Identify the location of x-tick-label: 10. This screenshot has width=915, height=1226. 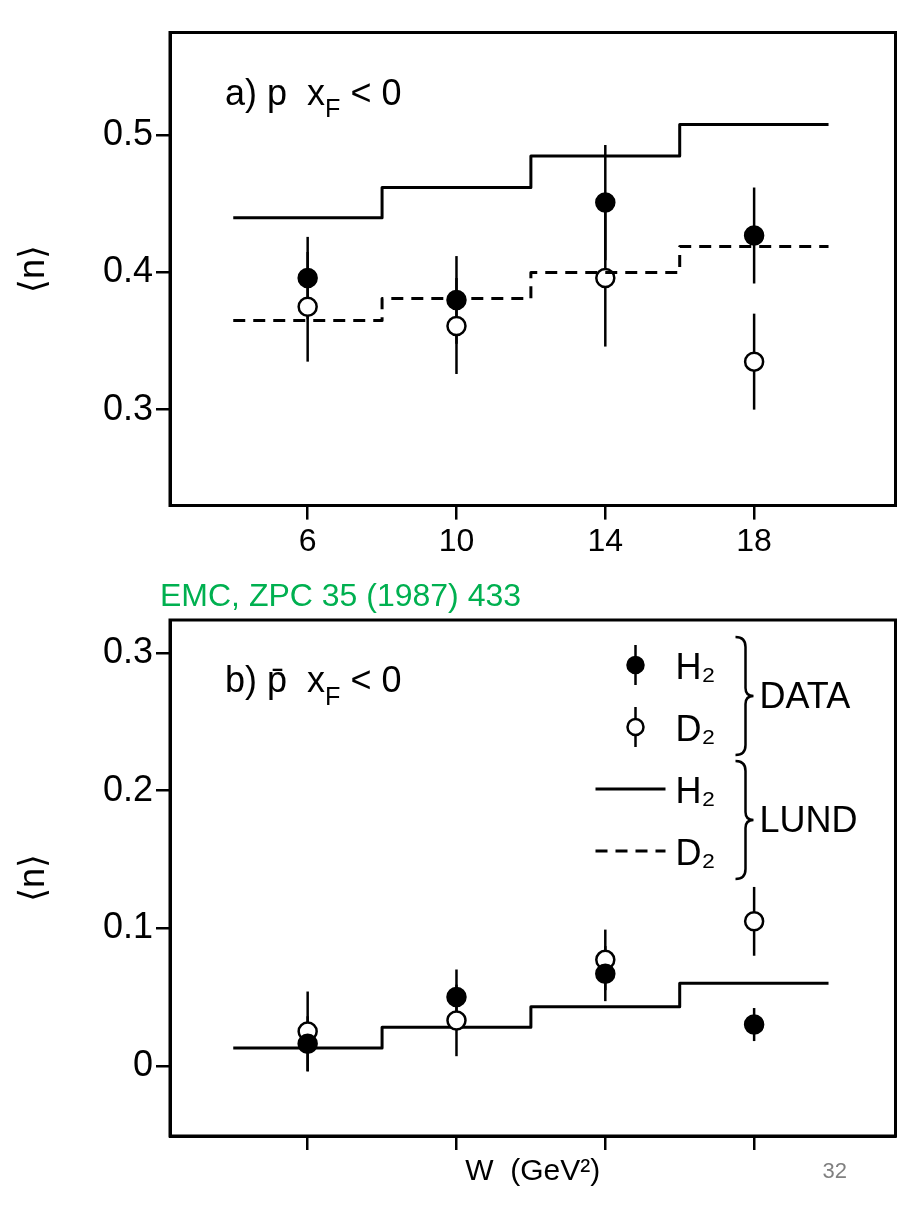
(456, 539).